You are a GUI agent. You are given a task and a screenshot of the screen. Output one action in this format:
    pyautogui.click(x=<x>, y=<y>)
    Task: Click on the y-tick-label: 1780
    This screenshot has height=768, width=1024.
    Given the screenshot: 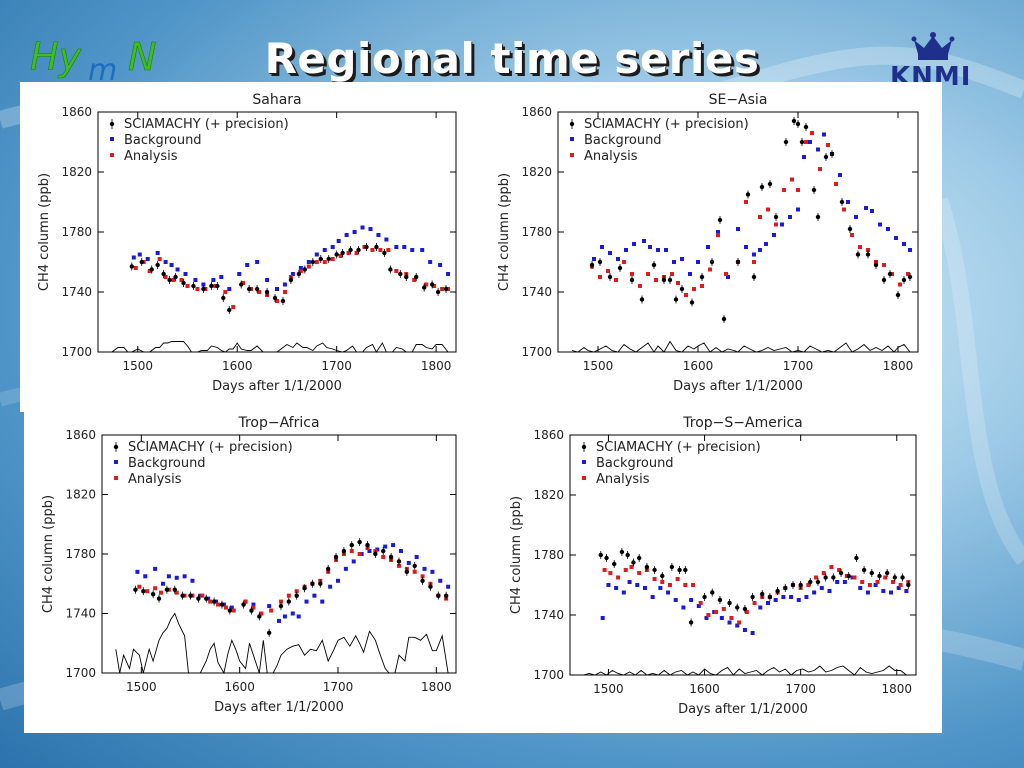 What is the action you would take?
    pyautogui.click(x=80, y=554)
    